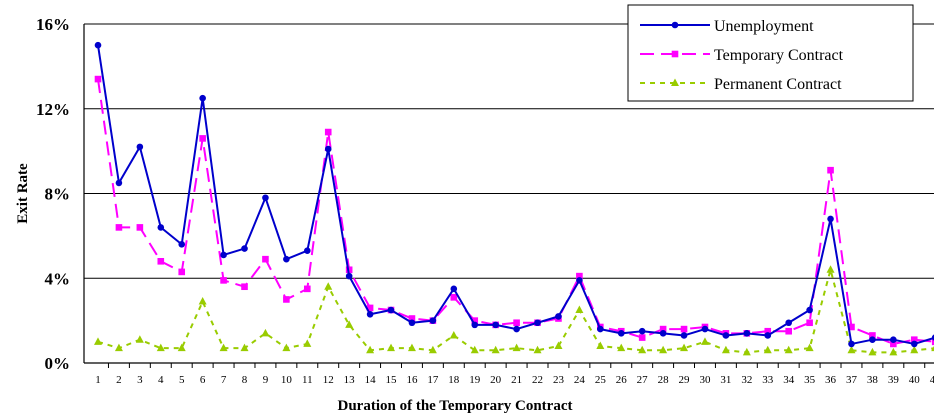  What do you see at coordinates (601, 380) in the screenshot?
I see `x-tick-label: 25` at bounding box center [601, 380].